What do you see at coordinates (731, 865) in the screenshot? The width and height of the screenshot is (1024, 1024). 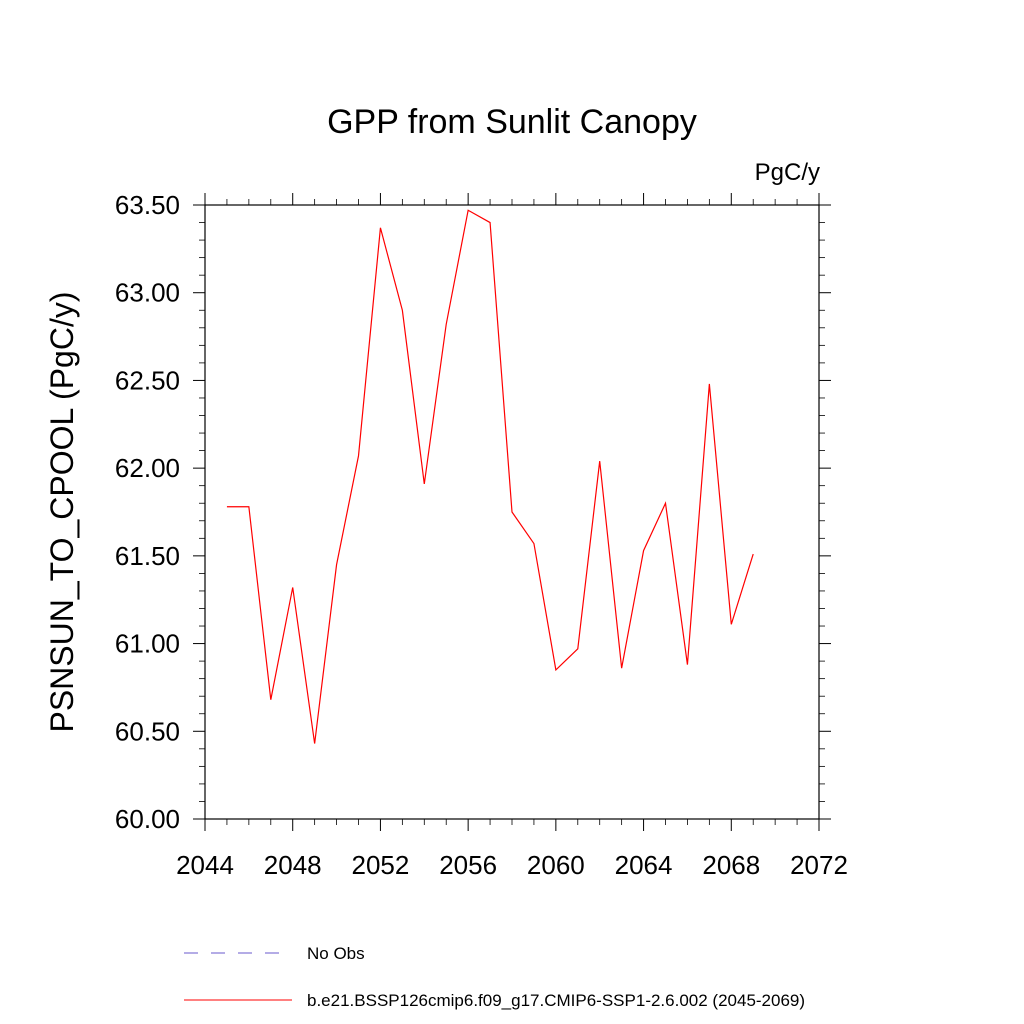 I see `x-tick-label: 2068` at bounding box center [731, 865].